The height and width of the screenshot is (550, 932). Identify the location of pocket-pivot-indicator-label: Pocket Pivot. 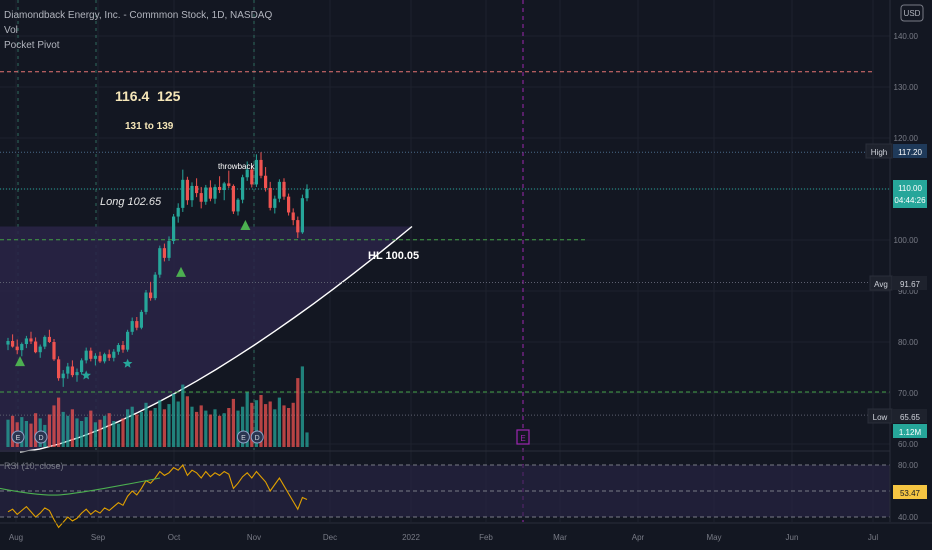
(32, 45).